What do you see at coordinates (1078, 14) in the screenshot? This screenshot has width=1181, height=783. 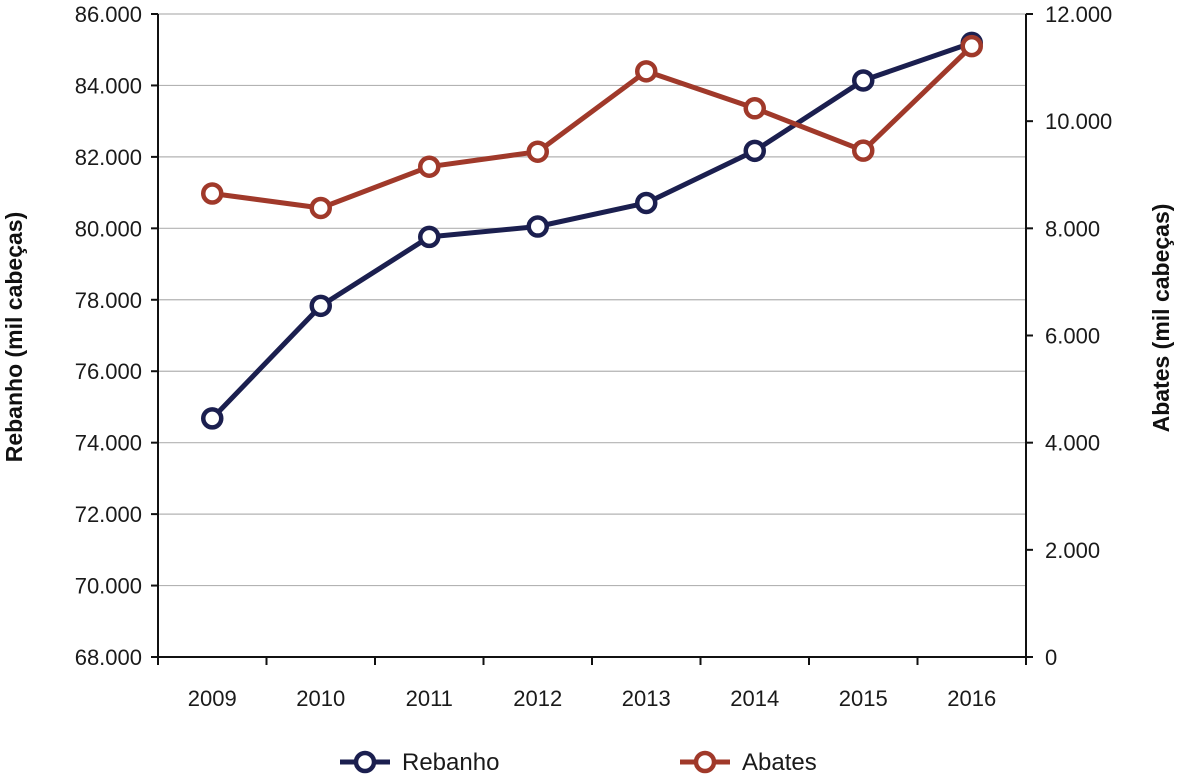 I see `right-tick-label: 12.000` at bounding box center [1078, 14].